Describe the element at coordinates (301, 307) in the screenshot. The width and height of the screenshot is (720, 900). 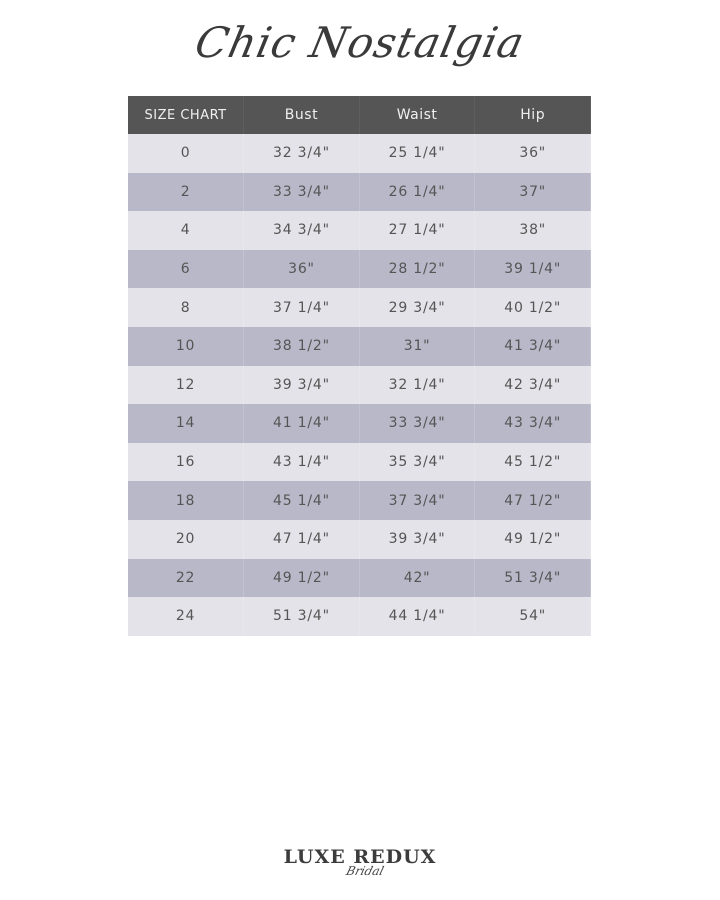
I see `cell-bust: 37 1/4"` at that location.